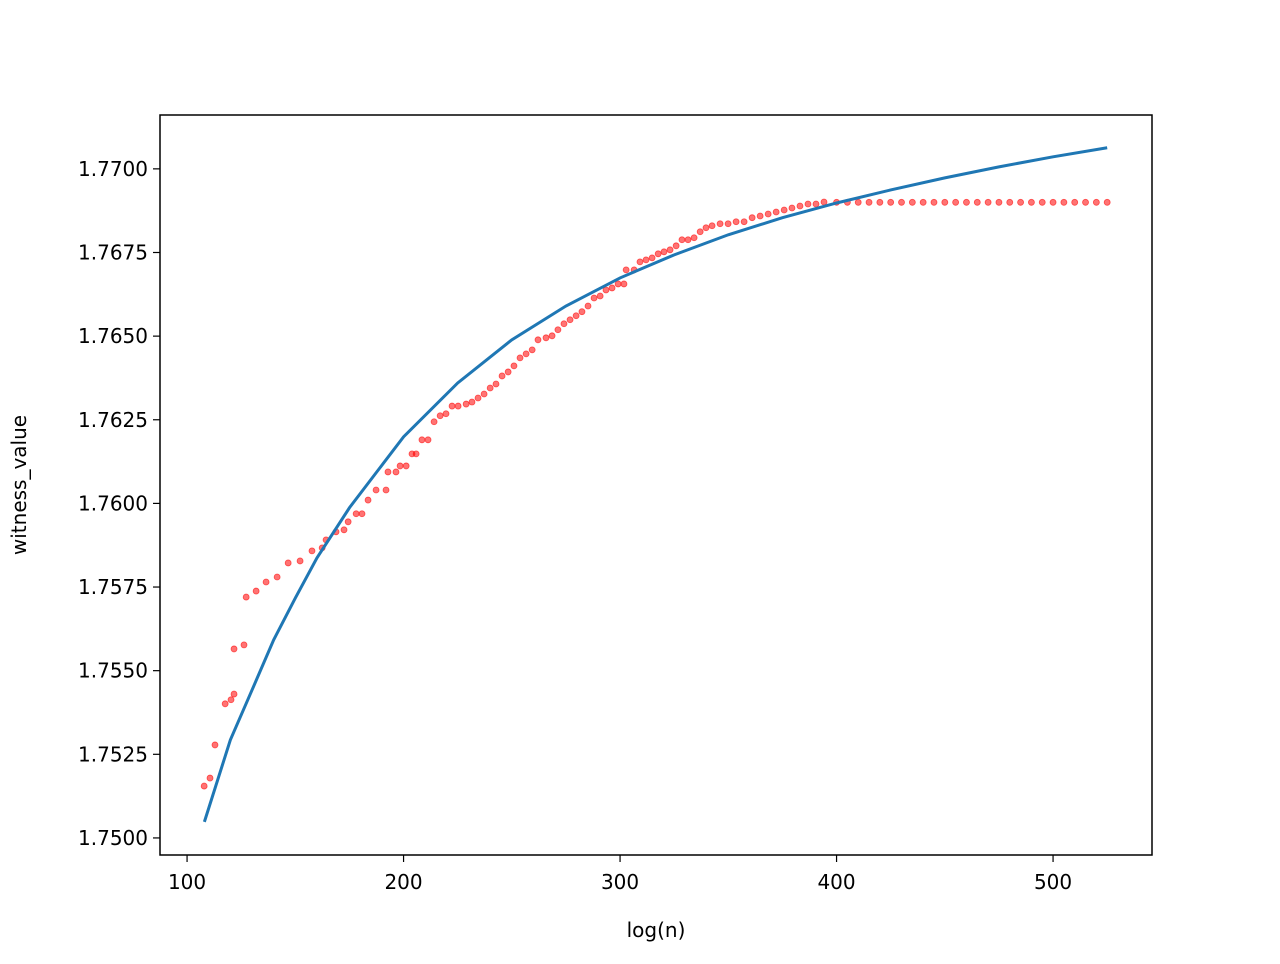 The height and width of the screenshot is (964, 1280). What do you see at coordinates (620, 882) in the screenshot?
I see `x-tick-label: 300` at bounding box center [620, 882].